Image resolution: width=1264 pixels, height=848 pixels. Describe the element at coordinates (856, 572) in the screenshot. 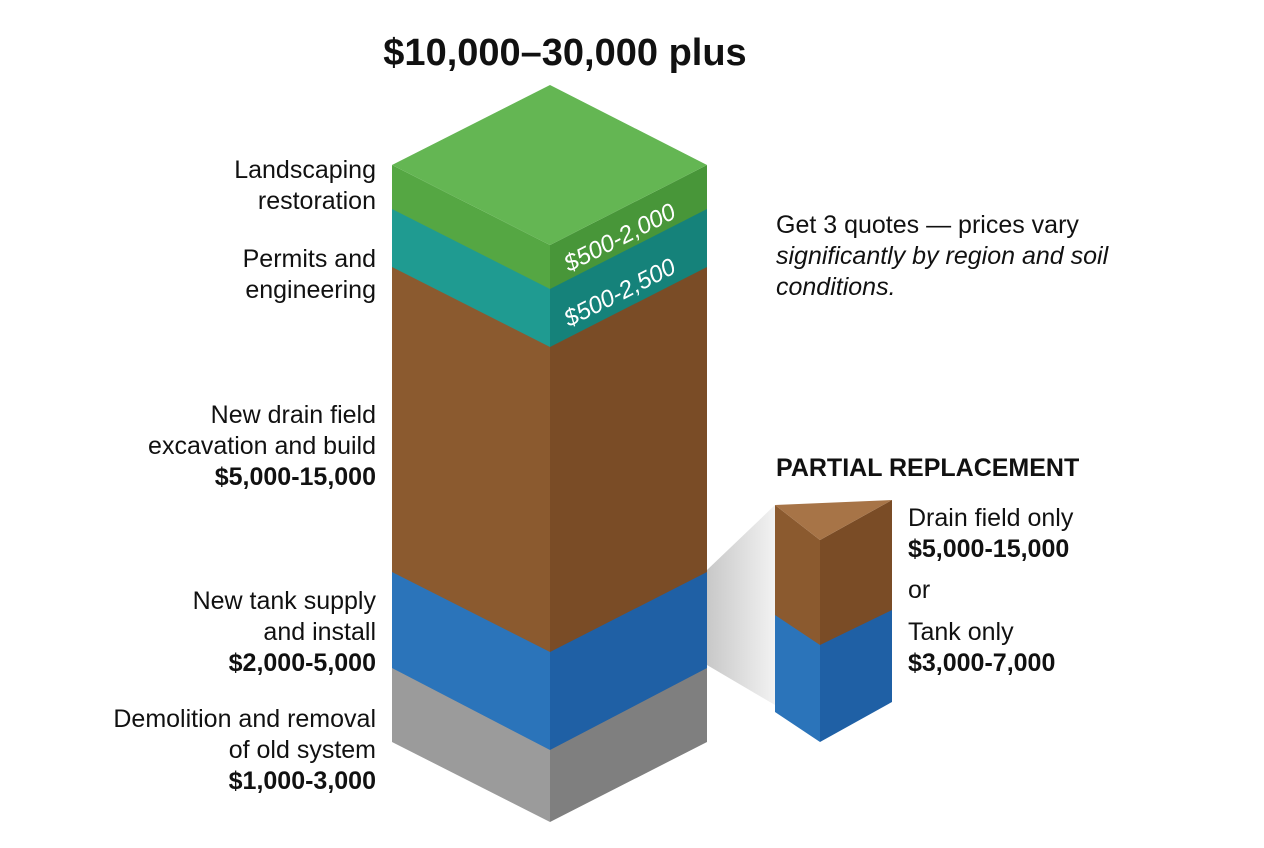

I see `small-drain-right` at that location.